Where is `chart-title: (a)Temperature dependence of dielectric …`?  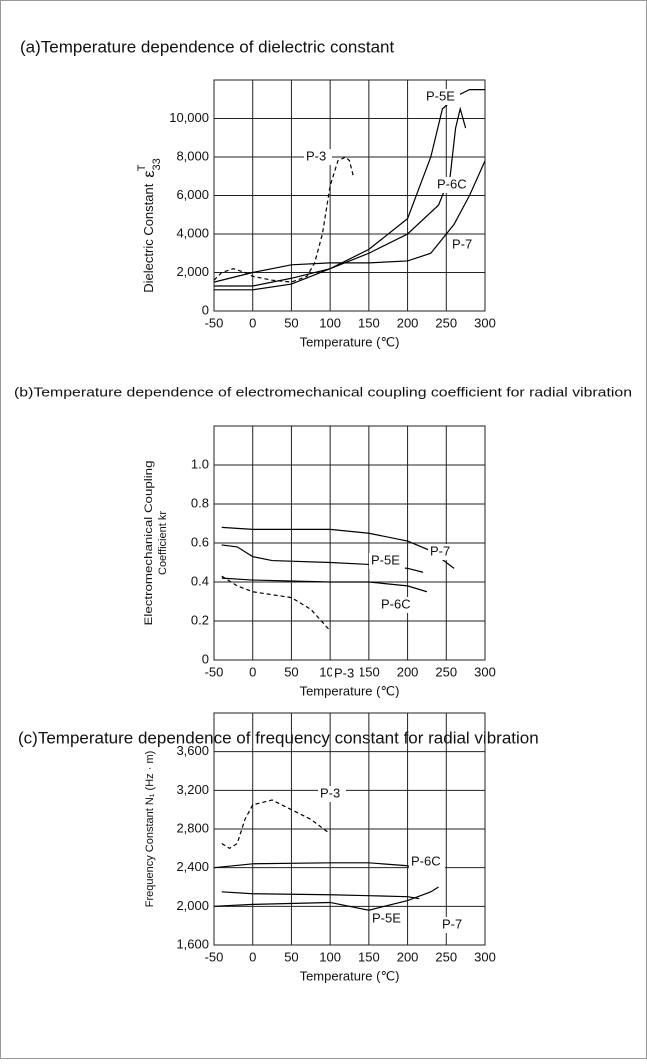
chart-title: (a)Temperature dependence of dielectric … is located at coordinates (207, 46).